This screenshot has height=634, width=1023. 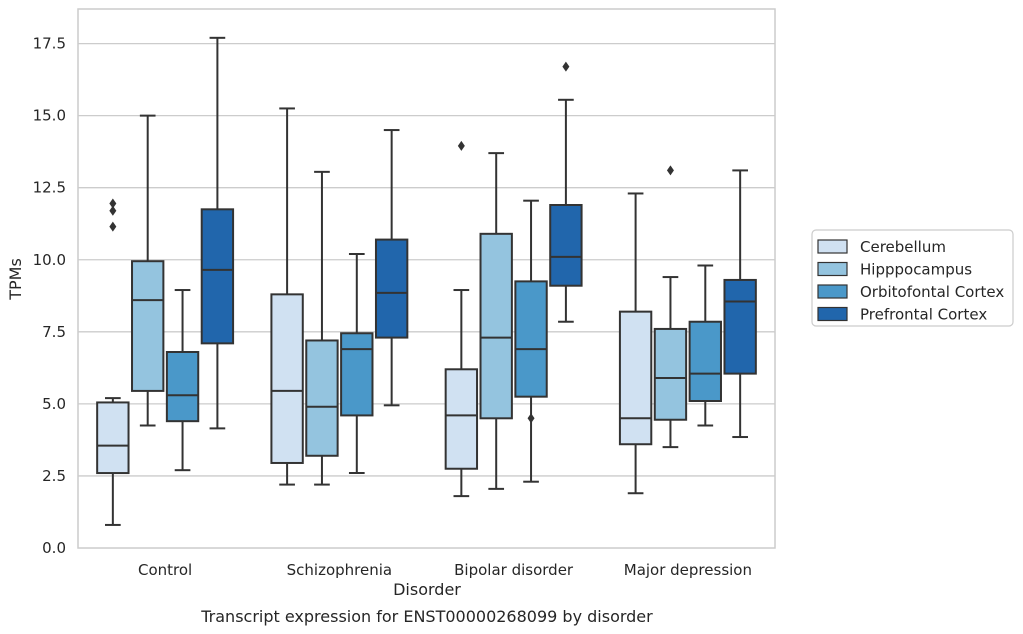 What do you see at coordinates (514, 570) in the screenshot?
I see `x-tick-label: Bipolar disorder` at bounding box center [514, 570].